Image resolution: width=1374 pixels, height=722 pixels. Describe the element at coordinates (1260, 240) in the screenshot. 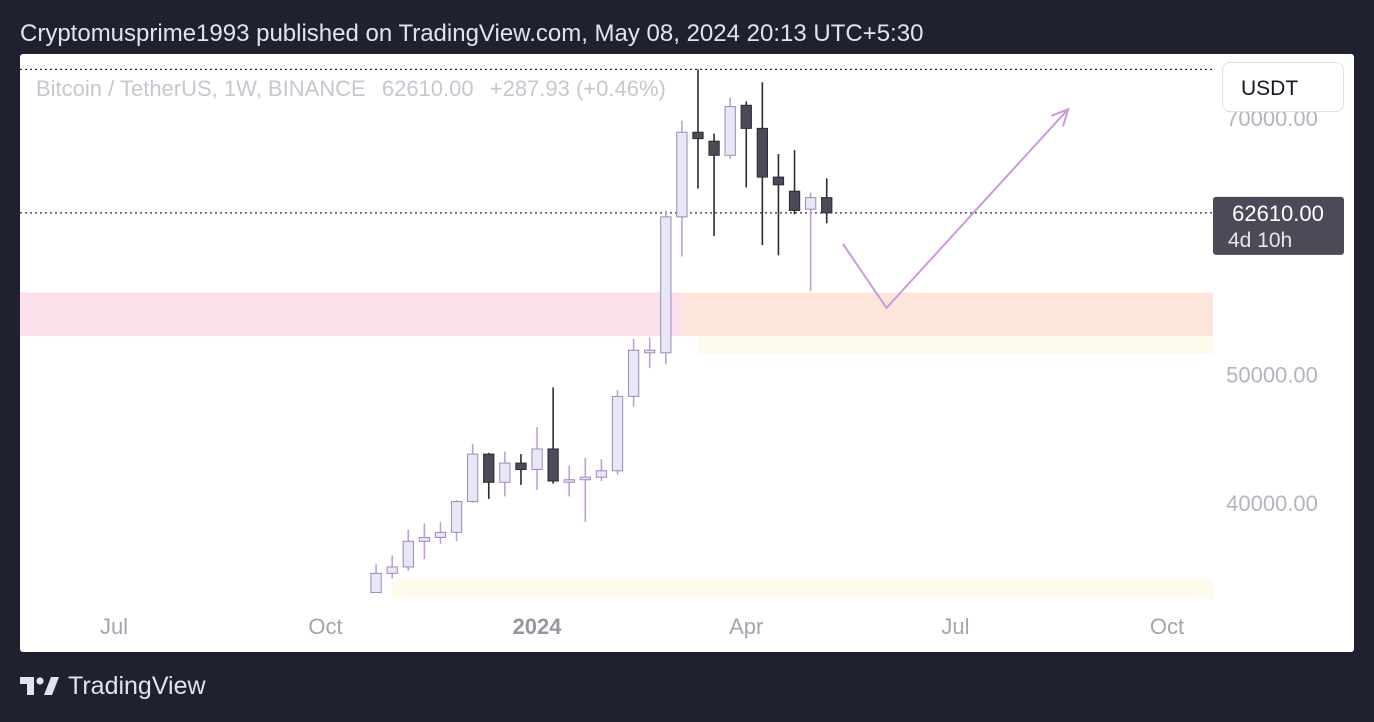

I see `price-tag-countdown: 4d 10h` at that location.